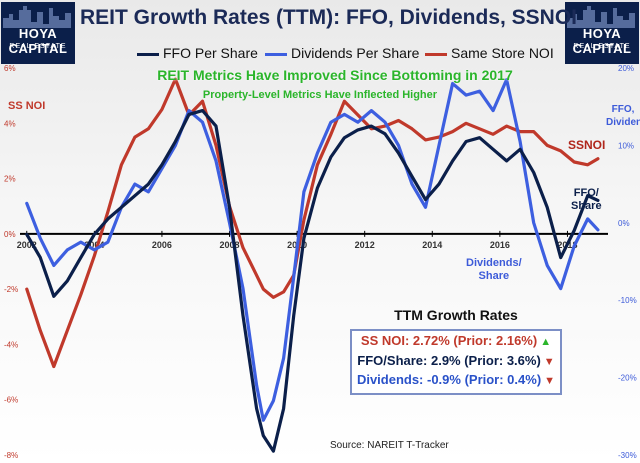 The width and height of the screenshot is (640, 463). Describe the element at coordinates (489, 53) in the screenshot. I see `legend-ssnoi: Same Store NOI` at that location.